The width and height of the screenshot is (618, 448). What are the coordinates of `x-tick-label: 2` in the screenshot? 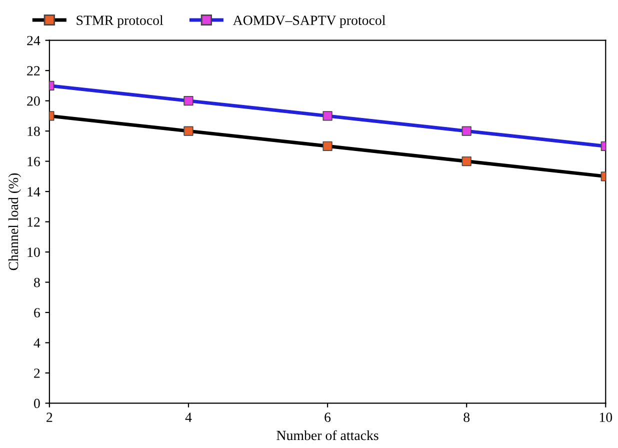 It's located at (49, 417).